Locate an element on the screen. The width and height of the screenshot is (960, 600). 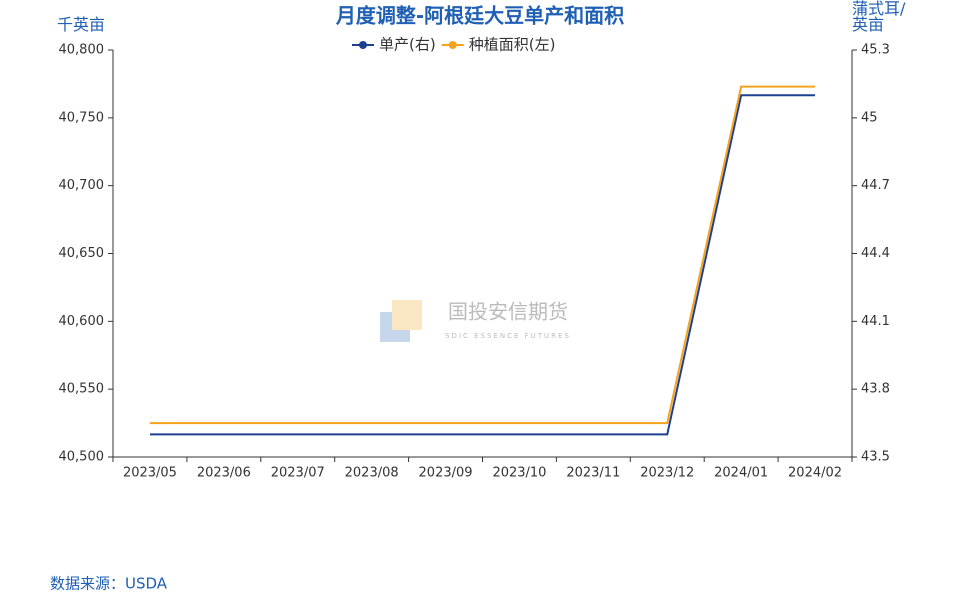
y-tick-label: 40,750 is located at coordinates (82, 117).